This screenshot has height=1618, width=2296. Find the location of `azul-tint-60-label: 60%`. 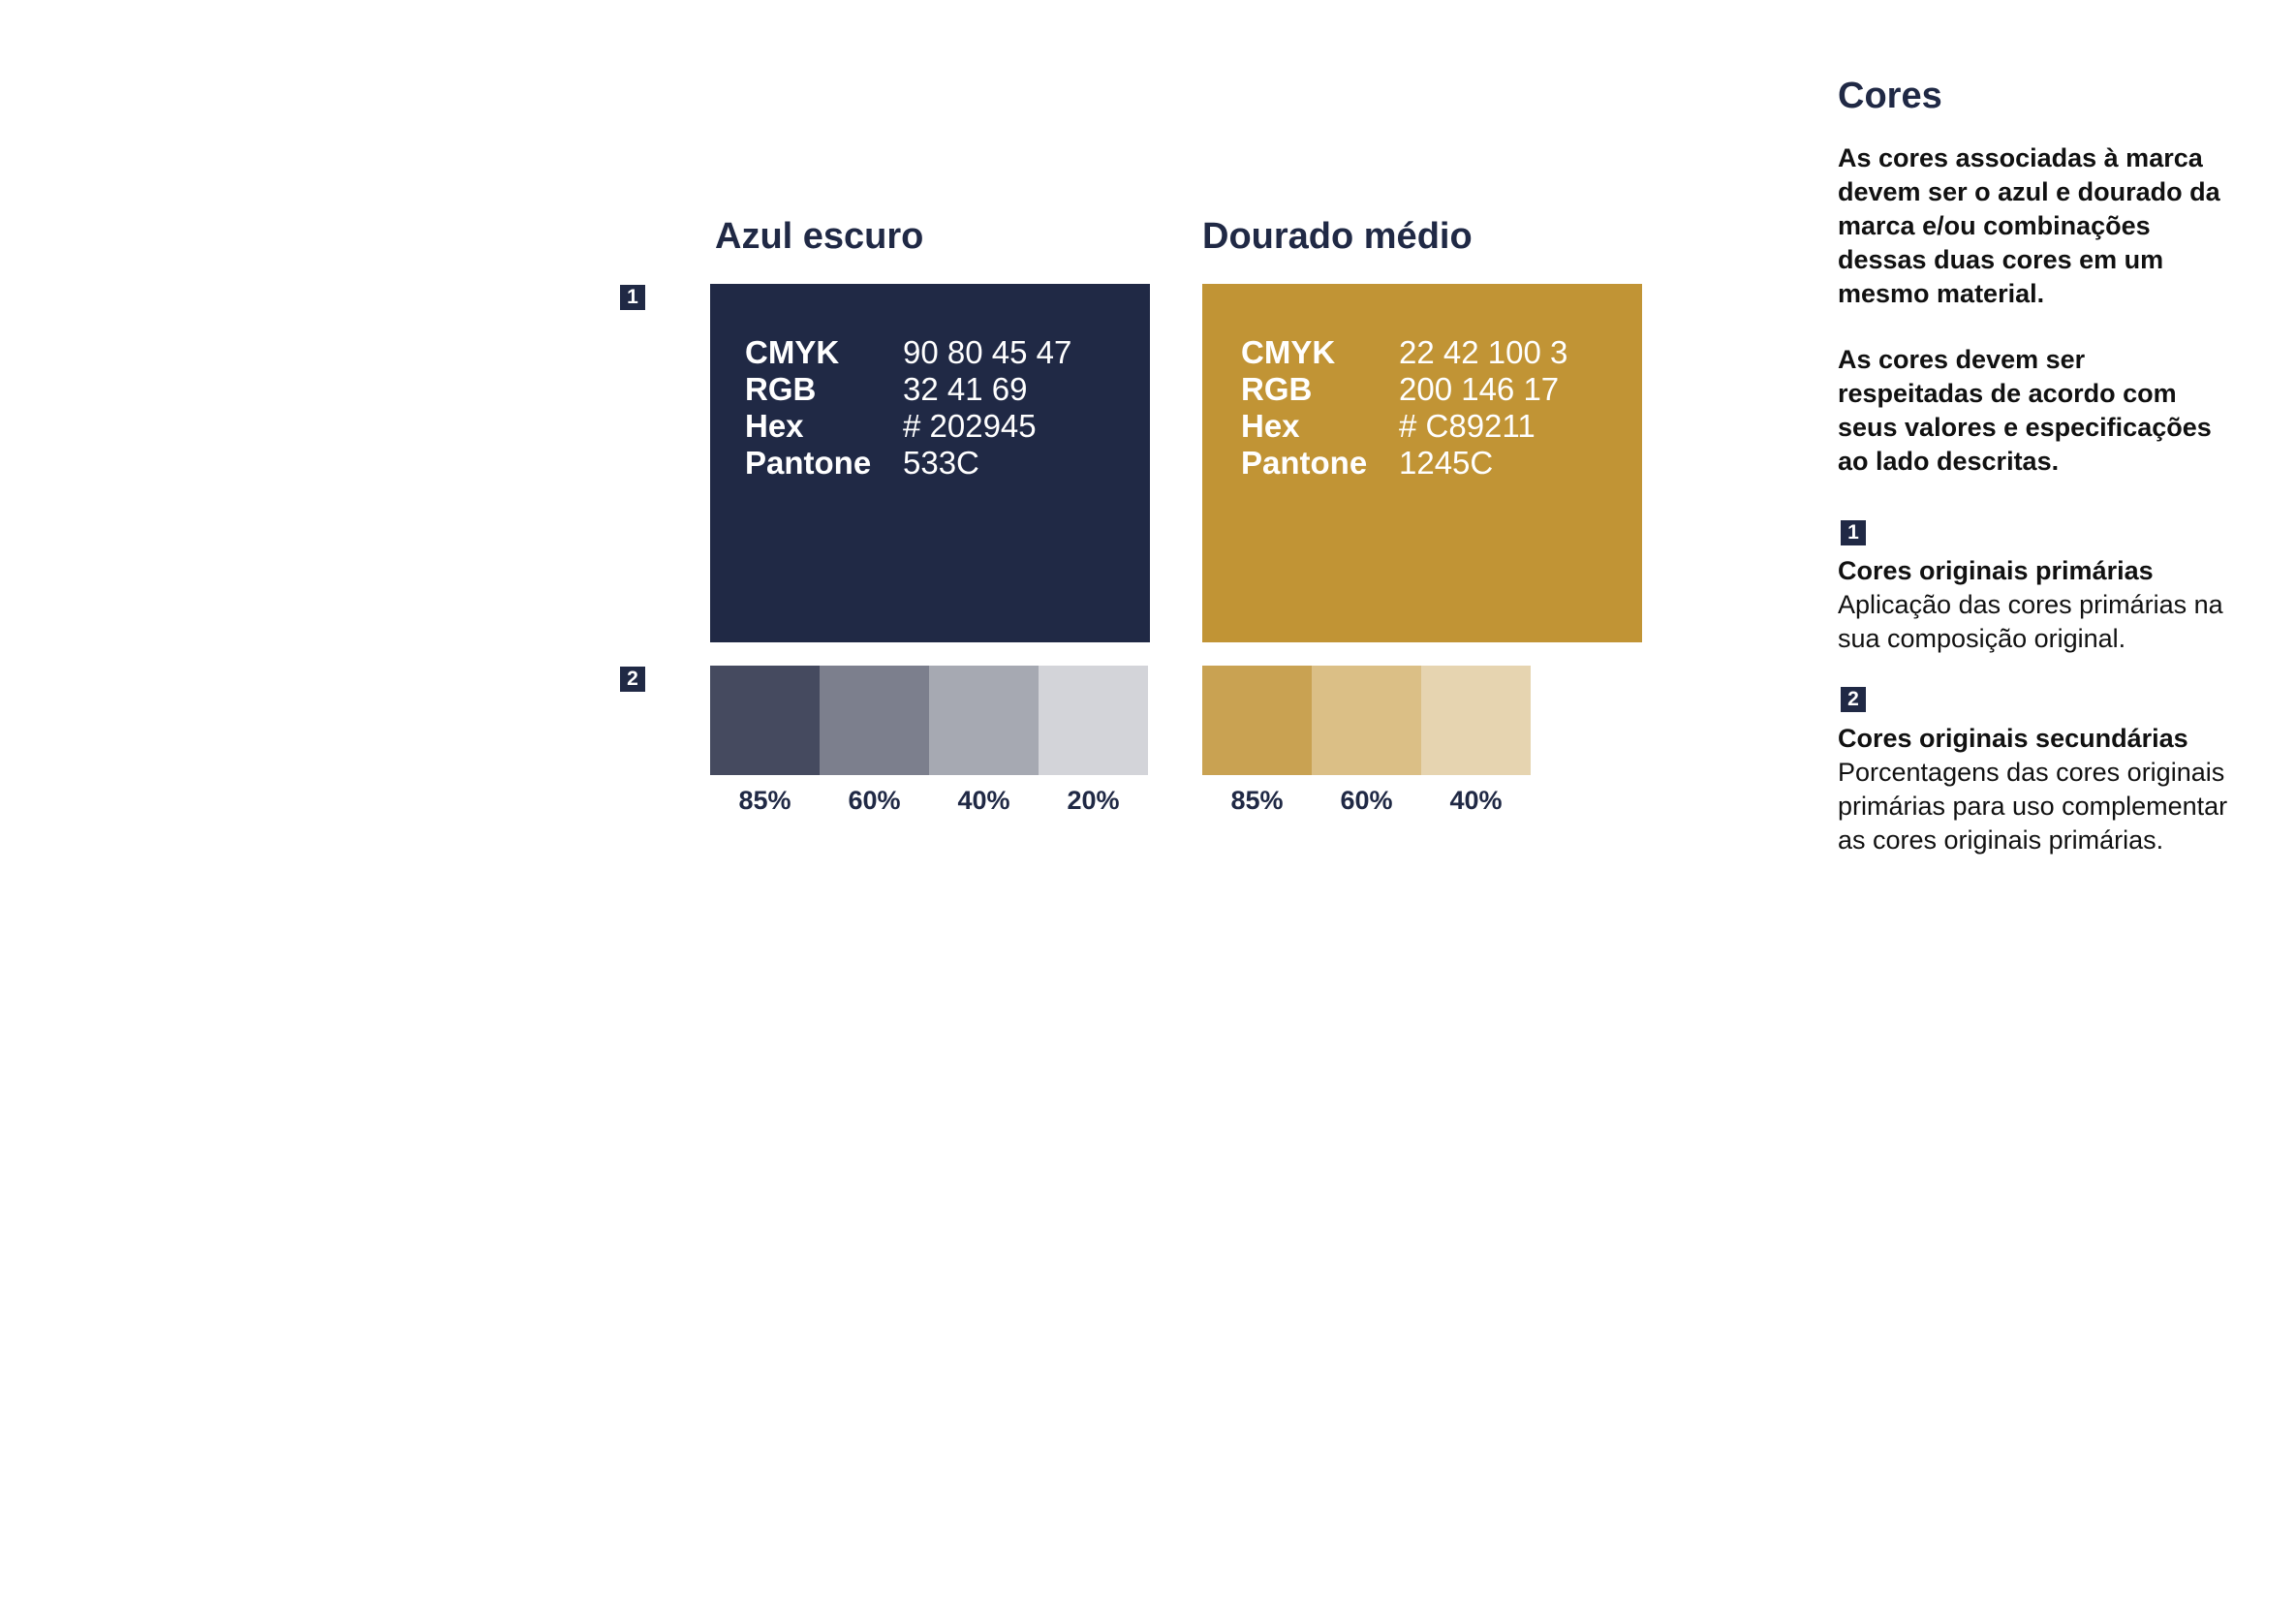

azul-tint-60-label: 60% is located at coordinates (874, 800).